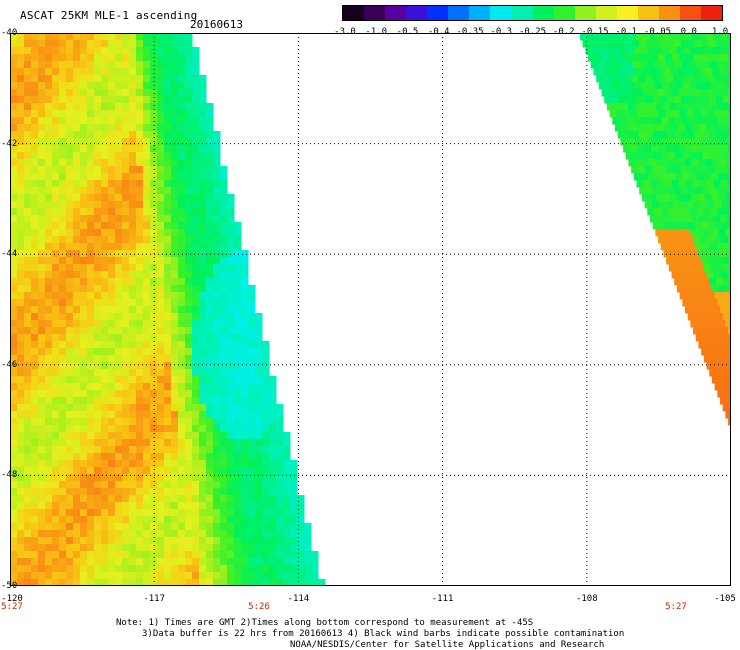 This screenshot has width=740, height=650. Describe the element at coordinates (595, 32) in the screenshot. I see `colorbar-tick-label: -0.15` at that location.